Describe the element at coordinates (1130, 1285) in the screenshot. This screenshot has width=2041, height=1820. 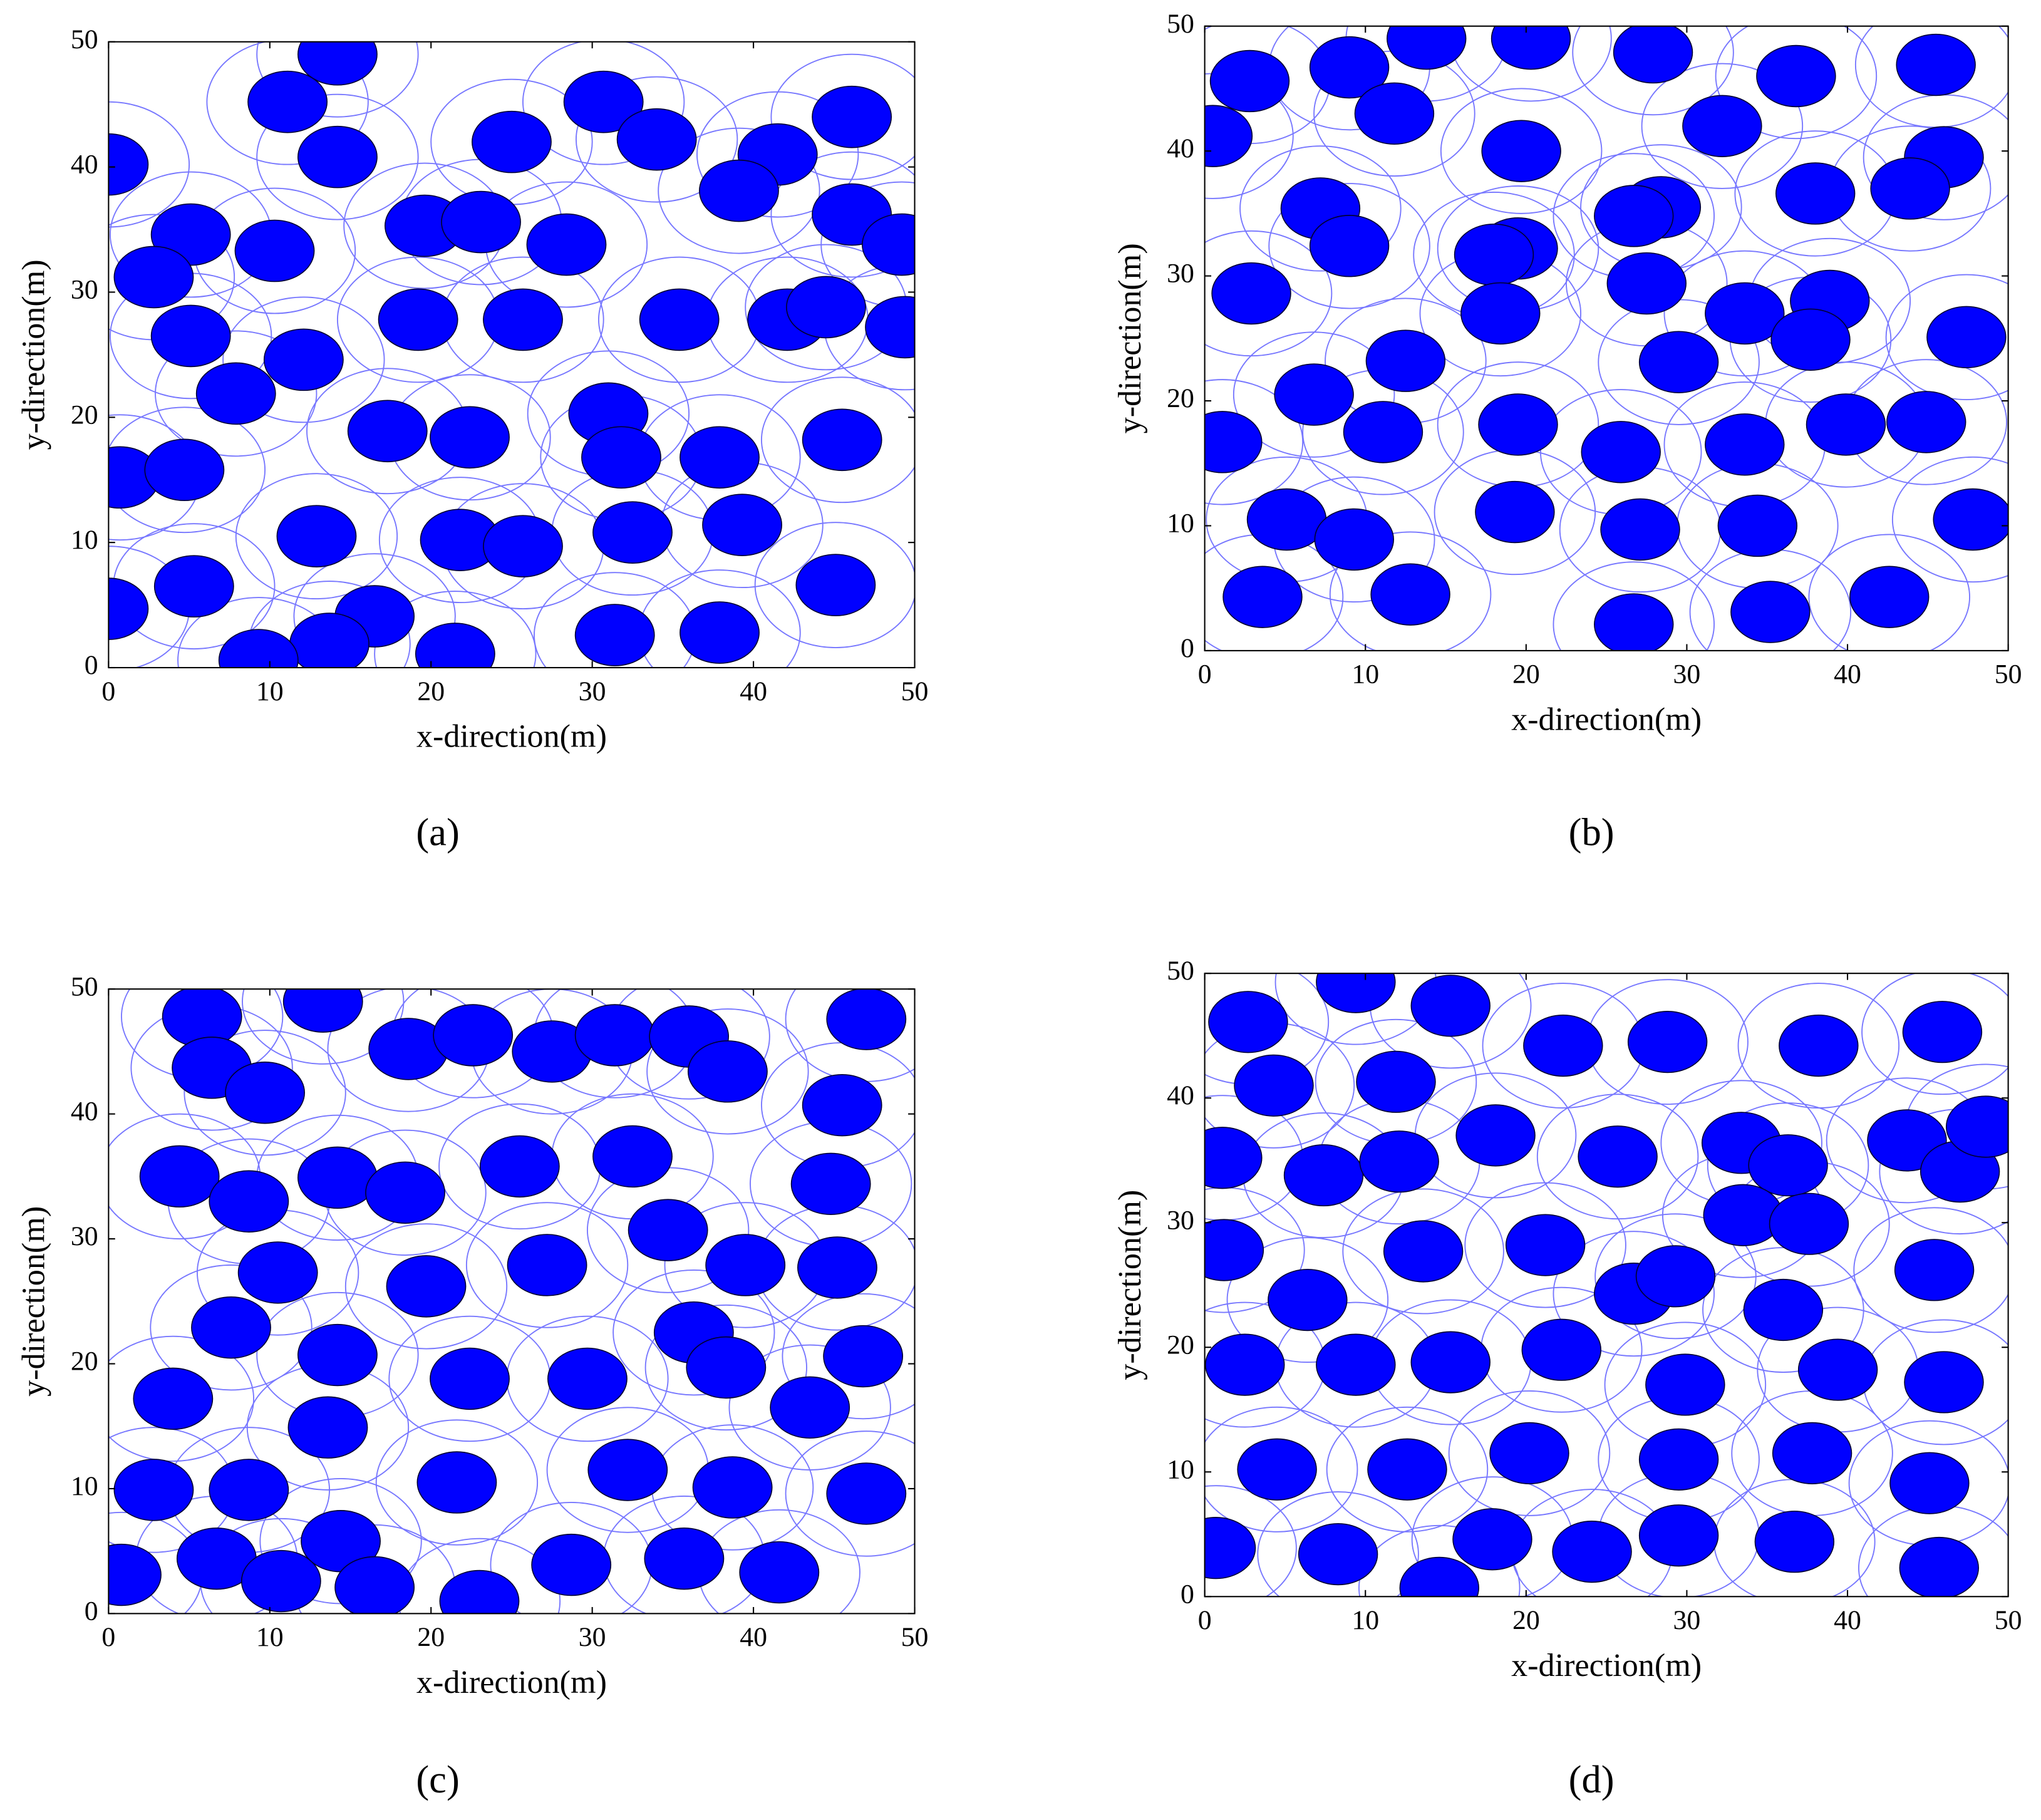
I see `y-axis-label: y-direction(m)` at that location.